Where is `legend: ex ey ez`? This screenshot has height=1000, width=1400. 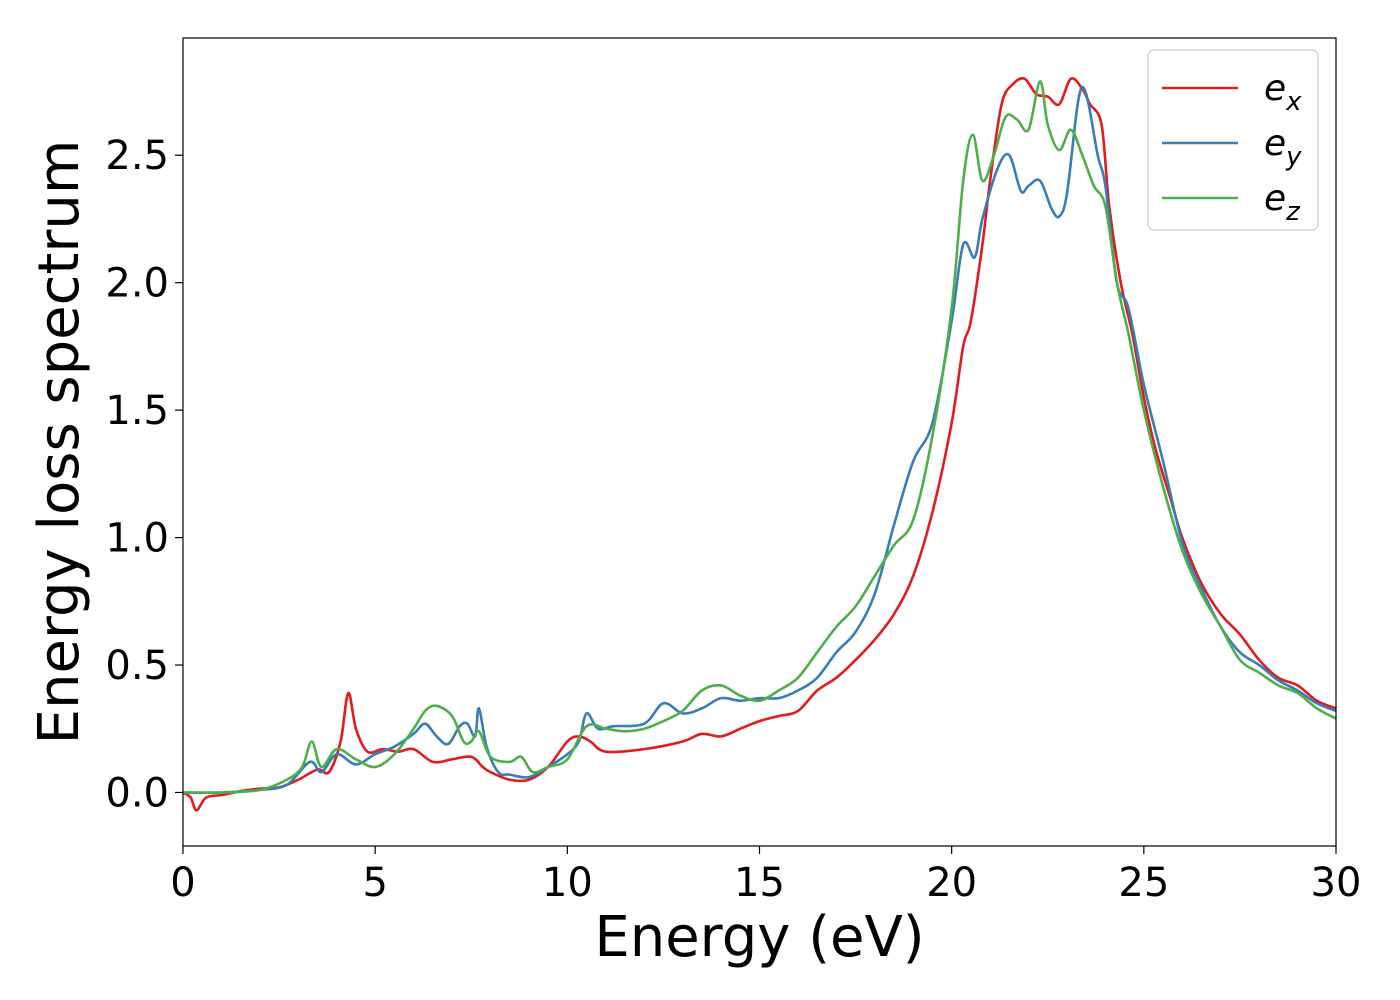 legend: ex ey ez is located at coordinates (1233, 140).